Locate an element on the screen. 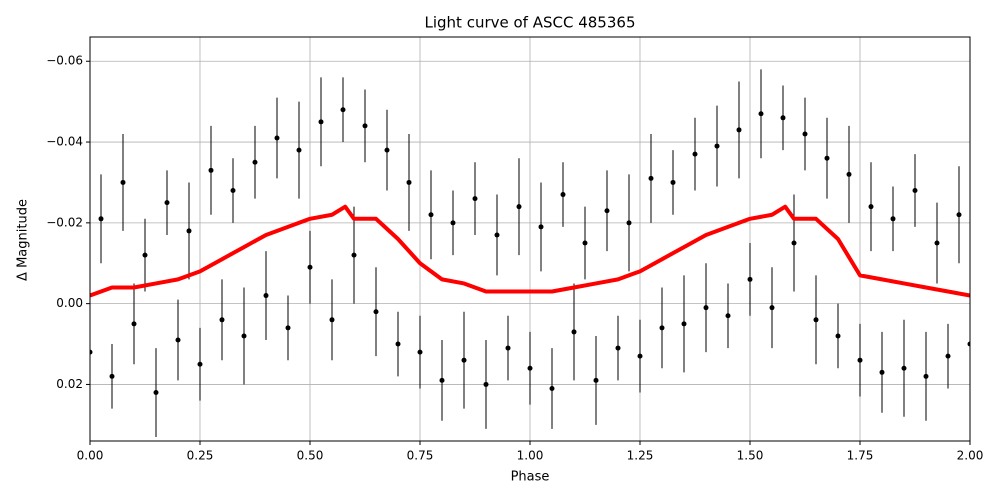  x-tick-label: 1.50 is located at coordinates (750, 456).